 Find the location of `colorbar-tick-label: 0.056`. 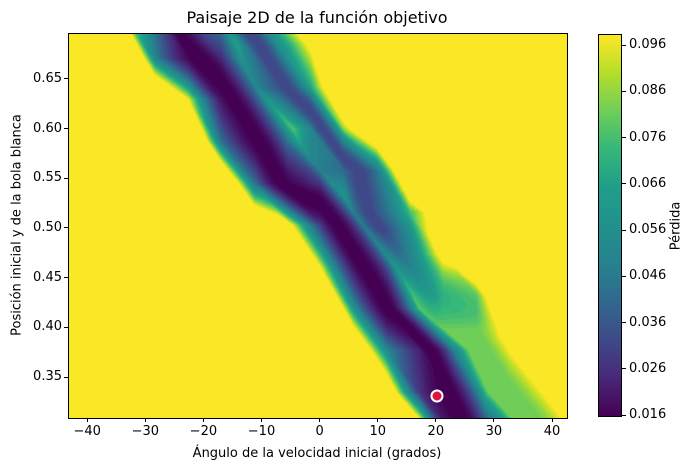

colorbar-tick-label: 0.056 is located at coordinates (648, 230).